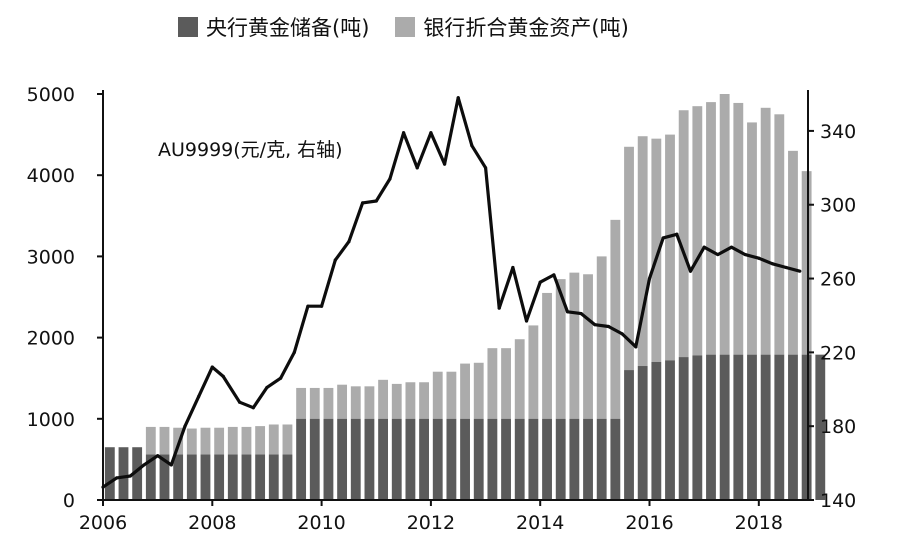  Describe the element at coordinates (649, 523) in the screenshot. I see `x-tick-label: 2016` at that location.